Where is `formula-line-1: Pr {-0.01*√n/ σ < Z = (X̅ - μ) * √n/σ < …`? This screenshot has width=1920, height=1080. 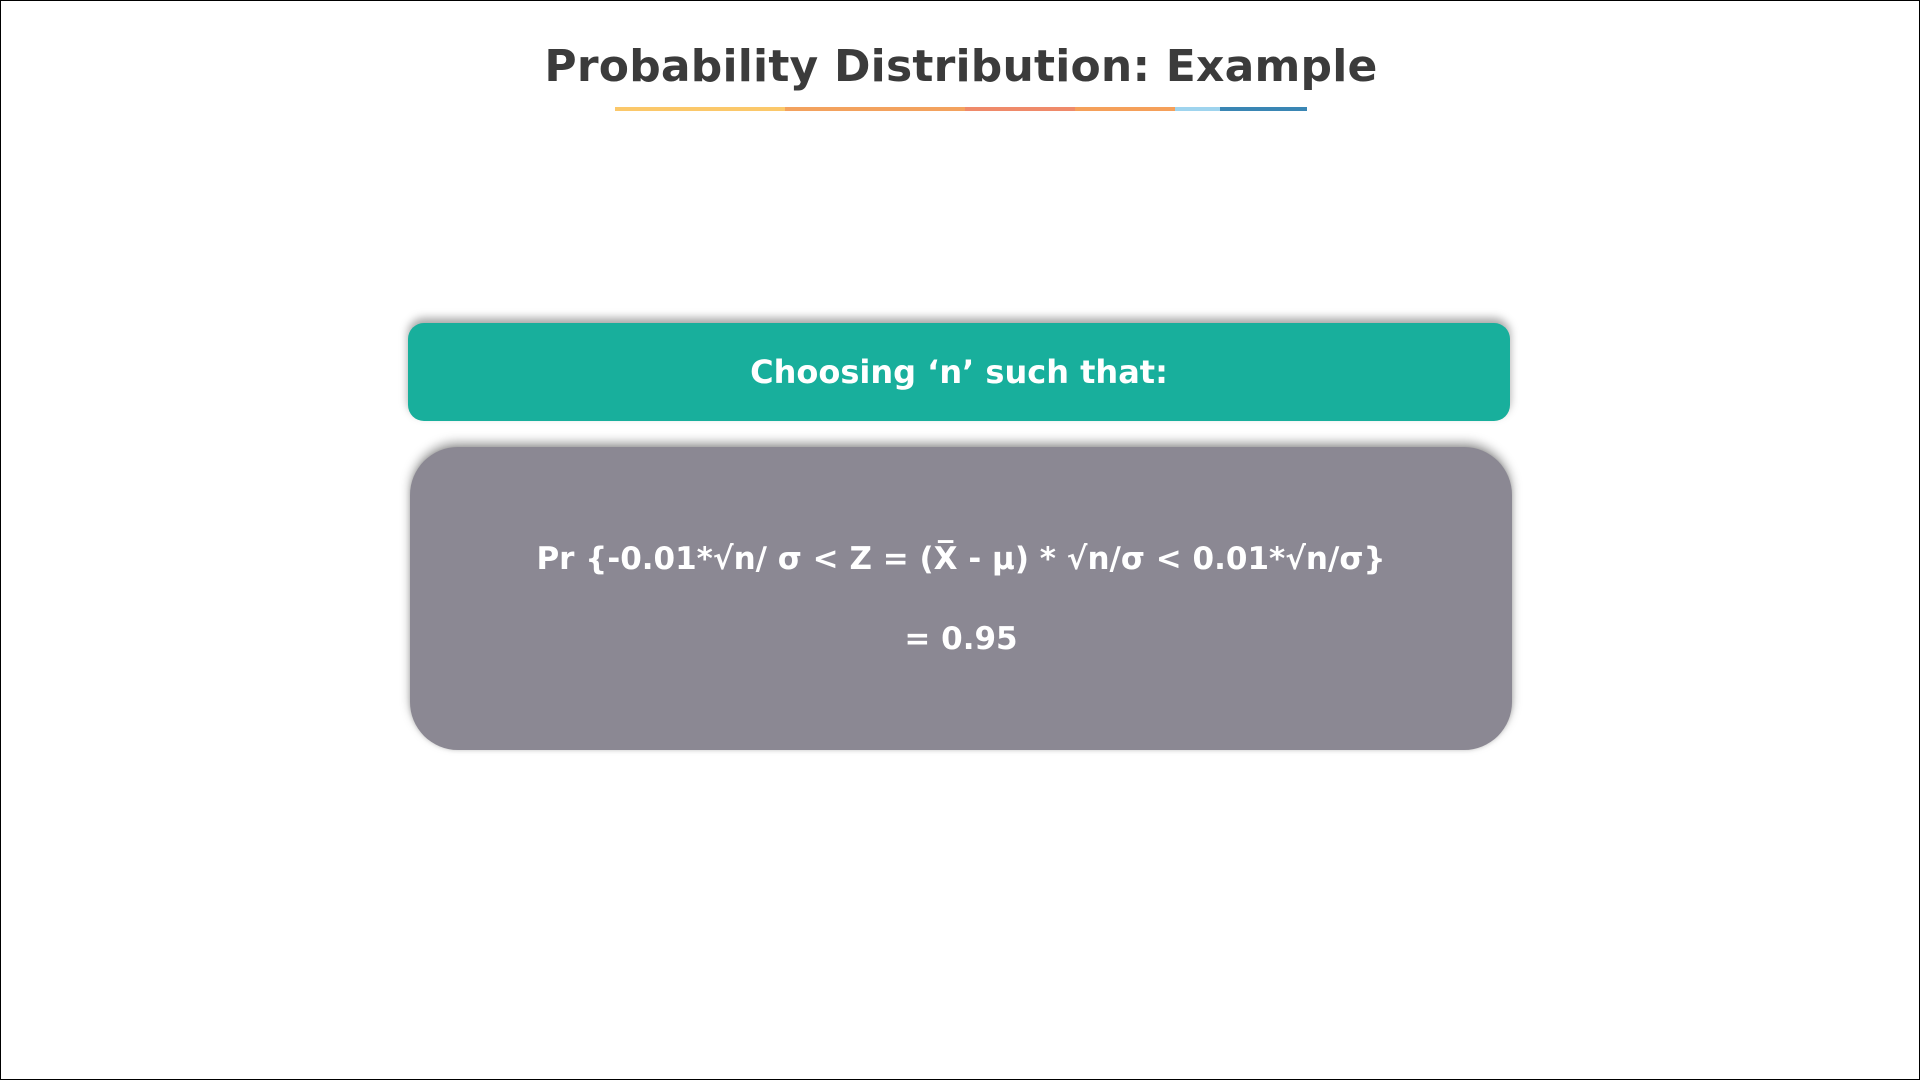
formula-line-1: Pr {-0.01*√n/ σ < Z = (X̅ - μ) * √n/σ < … is located at coordinates (961, 559).